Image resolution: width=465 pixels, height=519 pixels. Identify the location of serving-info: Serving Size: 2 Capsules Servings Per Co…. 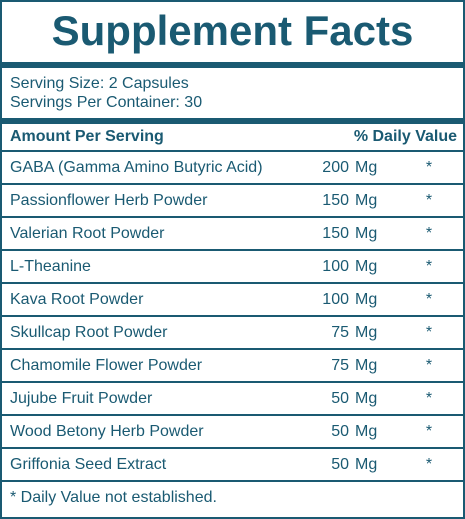
(232, 93).